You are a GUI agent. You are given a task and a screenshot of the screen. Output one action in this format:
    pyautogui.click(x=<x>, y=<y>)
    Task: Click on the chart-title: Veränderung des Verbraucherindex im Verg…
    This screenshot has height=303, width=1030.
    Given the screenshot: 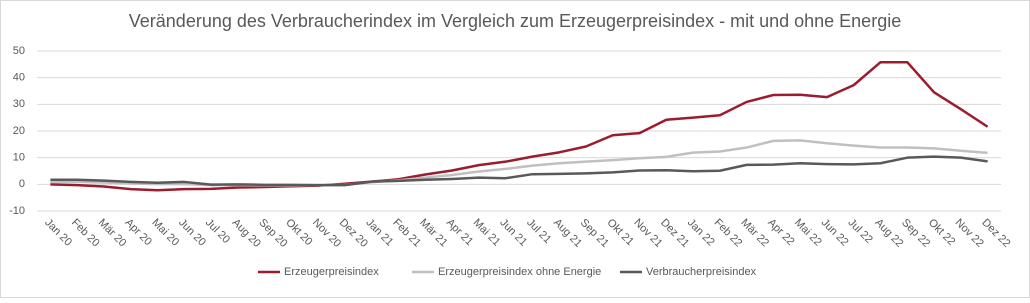 What is the action you would take?
    pyautogui.click(x=515, y=21)
    